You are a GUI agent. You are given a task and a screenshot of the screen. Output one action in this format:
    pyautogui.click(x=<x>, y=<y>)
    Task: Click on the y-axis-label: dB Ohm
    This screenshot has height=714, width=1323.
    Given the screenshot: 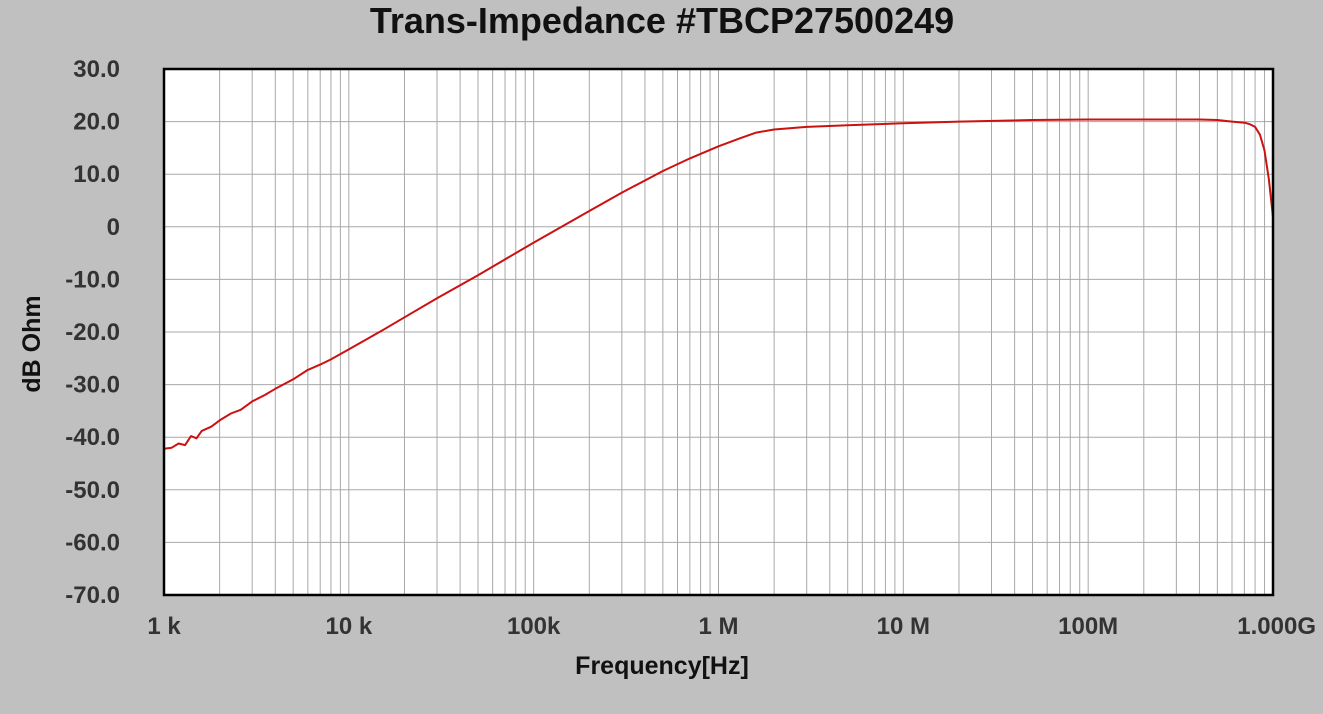 What is the action you would take?
    pyautogui.click(x=32, y=343)
    